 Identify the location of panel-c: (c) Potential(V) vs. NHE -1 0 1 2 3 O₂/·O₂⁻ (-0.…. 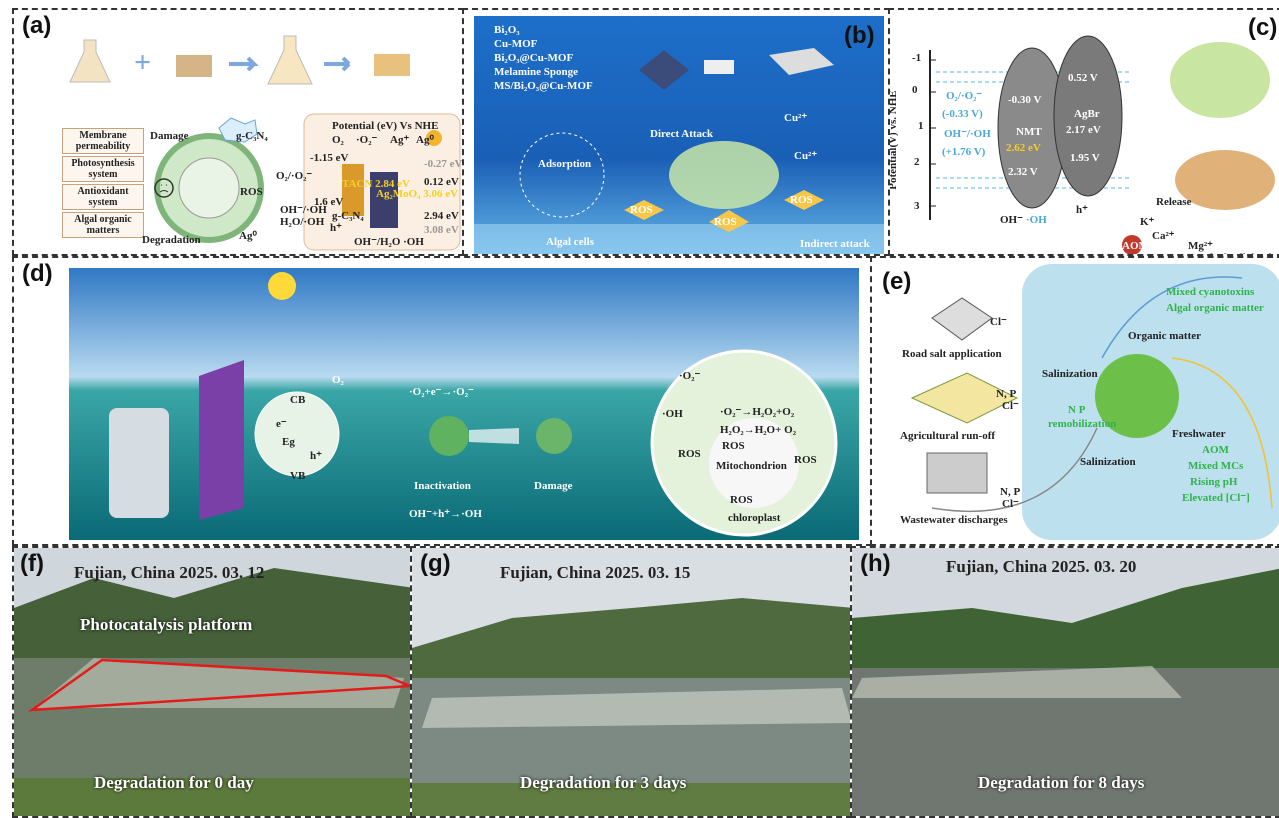
(1083, 132).